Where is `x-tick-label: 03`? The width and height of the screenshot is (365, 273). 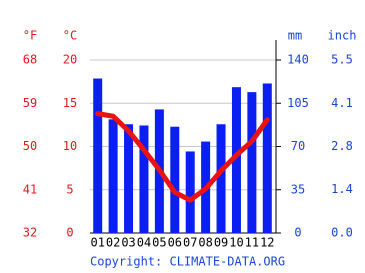 x-tick-label: 03 is located at coordinates (128, 243).